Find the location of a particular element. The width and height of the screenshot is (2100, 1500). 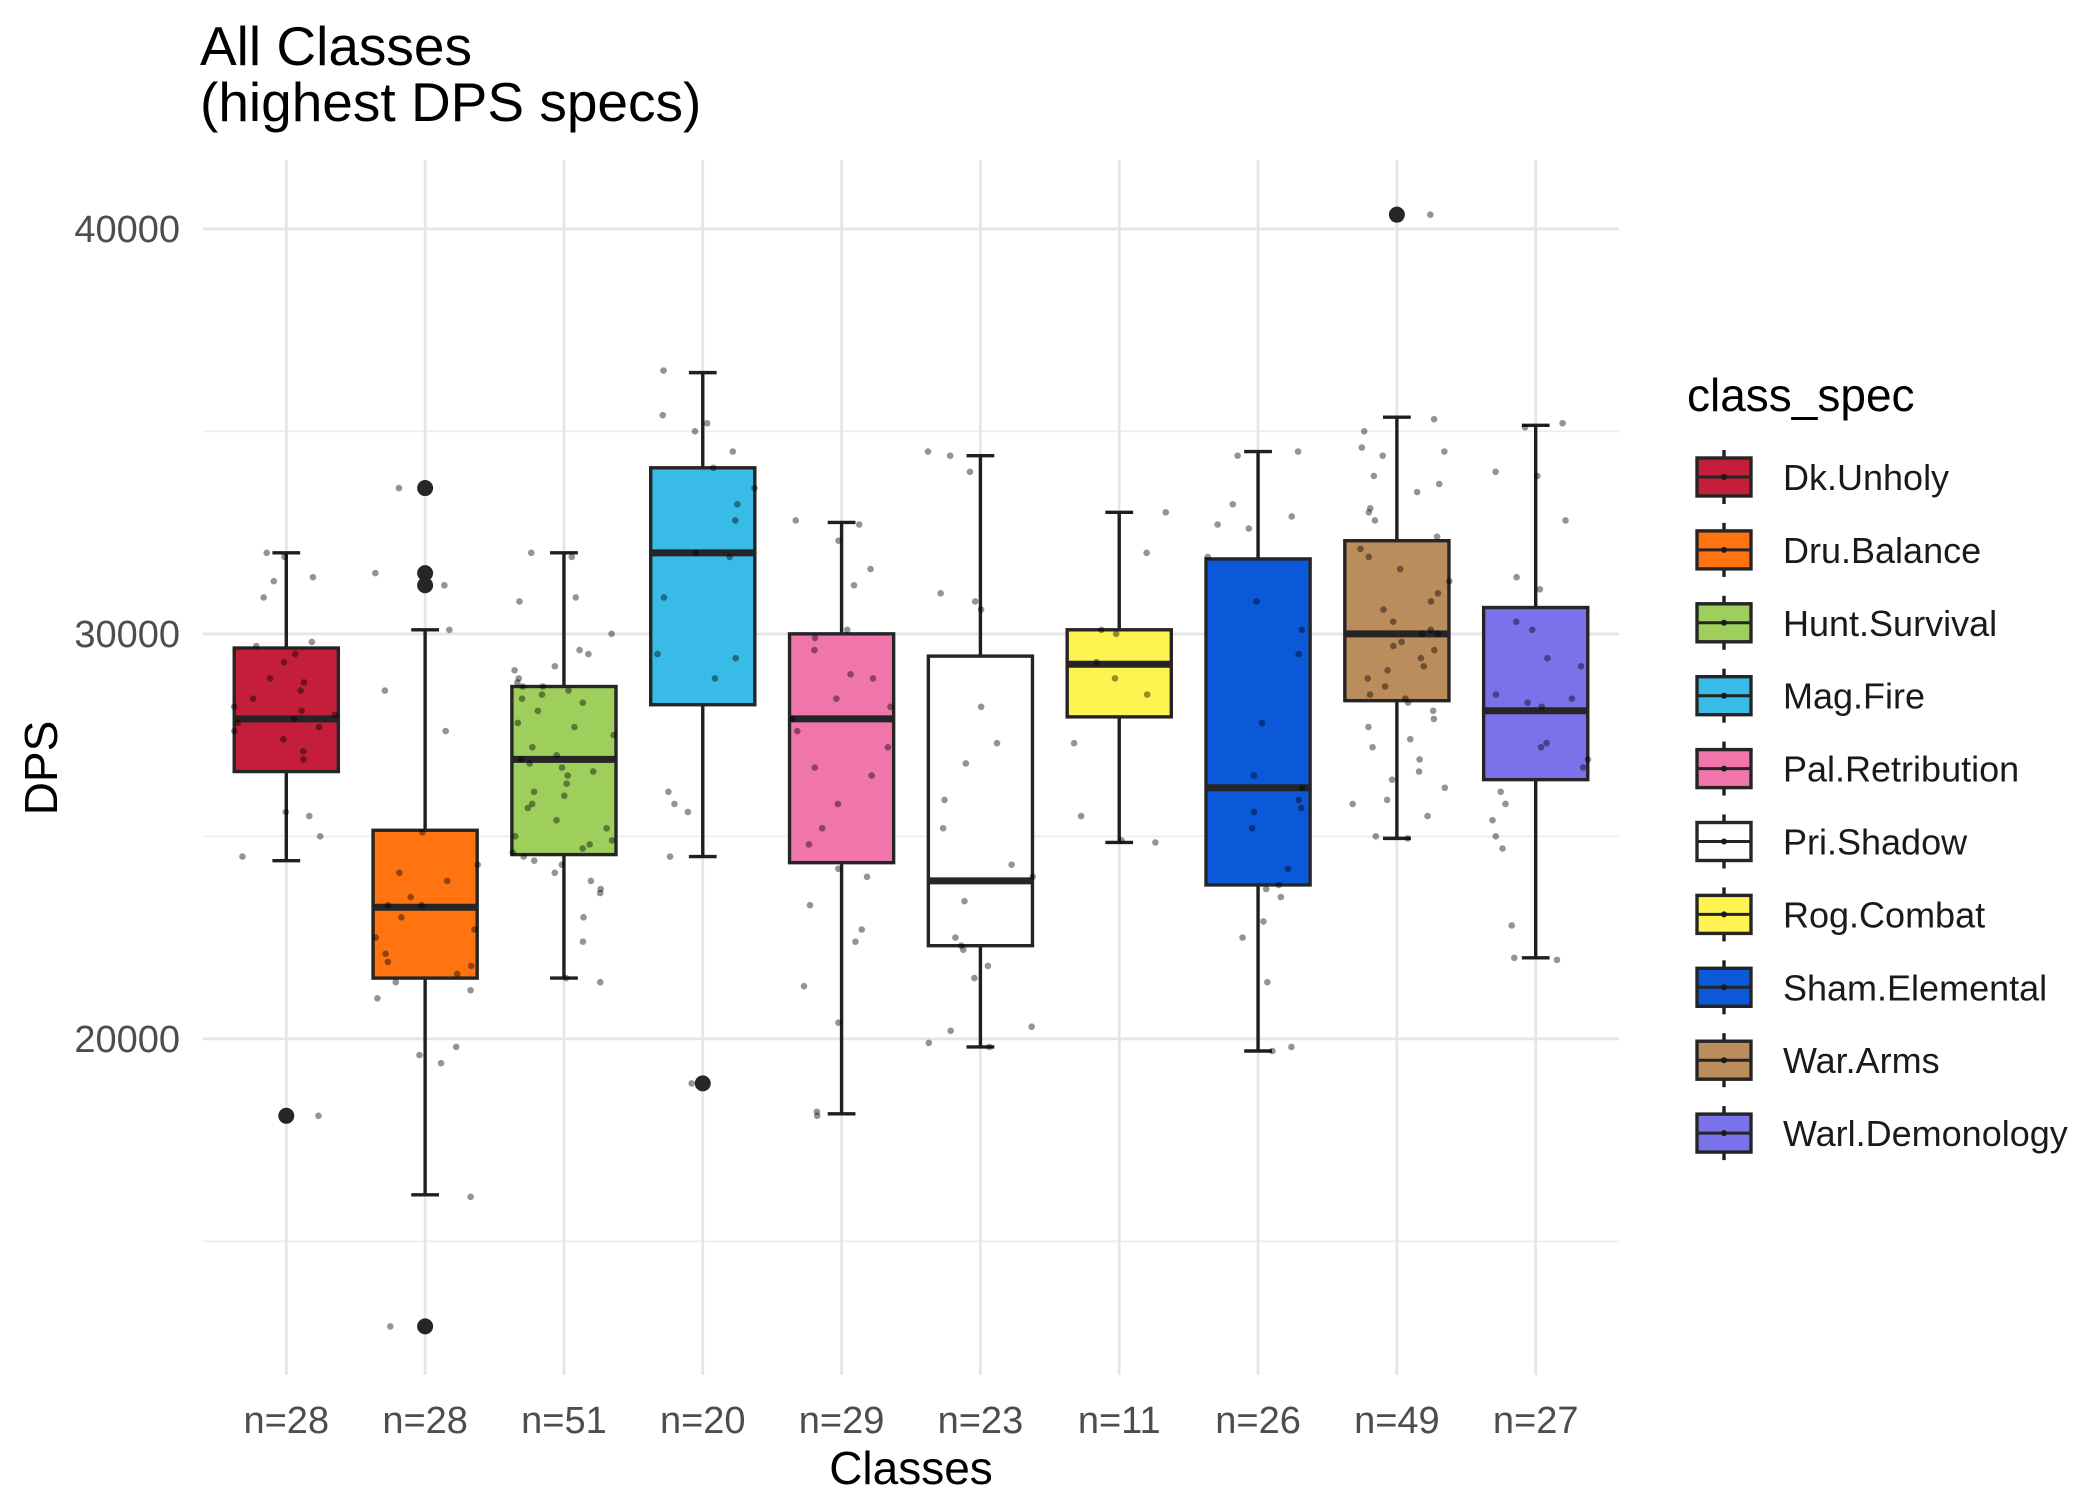

x-tick-label: n=20 is located at coordinates (703, 1421).